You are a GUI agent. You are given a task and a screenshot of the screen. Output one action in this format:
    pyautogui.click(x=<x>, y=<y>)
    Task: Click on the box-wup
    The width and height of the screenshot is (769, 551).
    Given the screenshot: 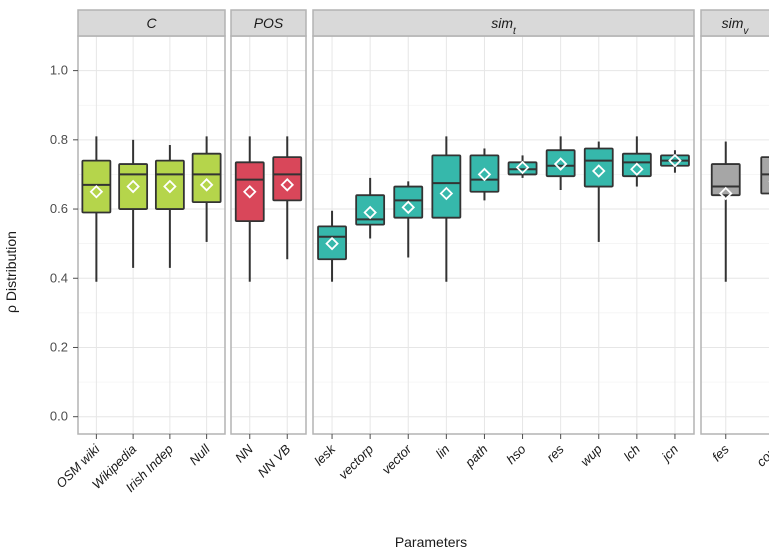 What is the action you would take?
    pyautogui.click(x=599, y=192)
    